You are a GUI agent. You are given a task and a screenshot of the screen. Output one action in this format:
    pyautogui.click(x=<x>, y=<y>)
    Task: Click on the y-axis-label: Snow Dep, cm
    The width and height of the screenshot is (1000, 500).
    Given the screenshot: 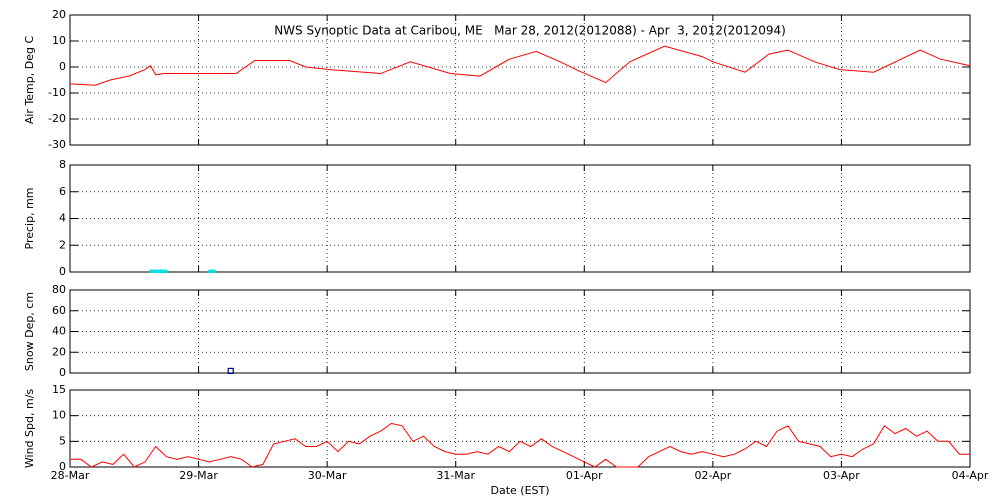 What is the action you would take?
    pyautogui.click(x=29, y=331)
    